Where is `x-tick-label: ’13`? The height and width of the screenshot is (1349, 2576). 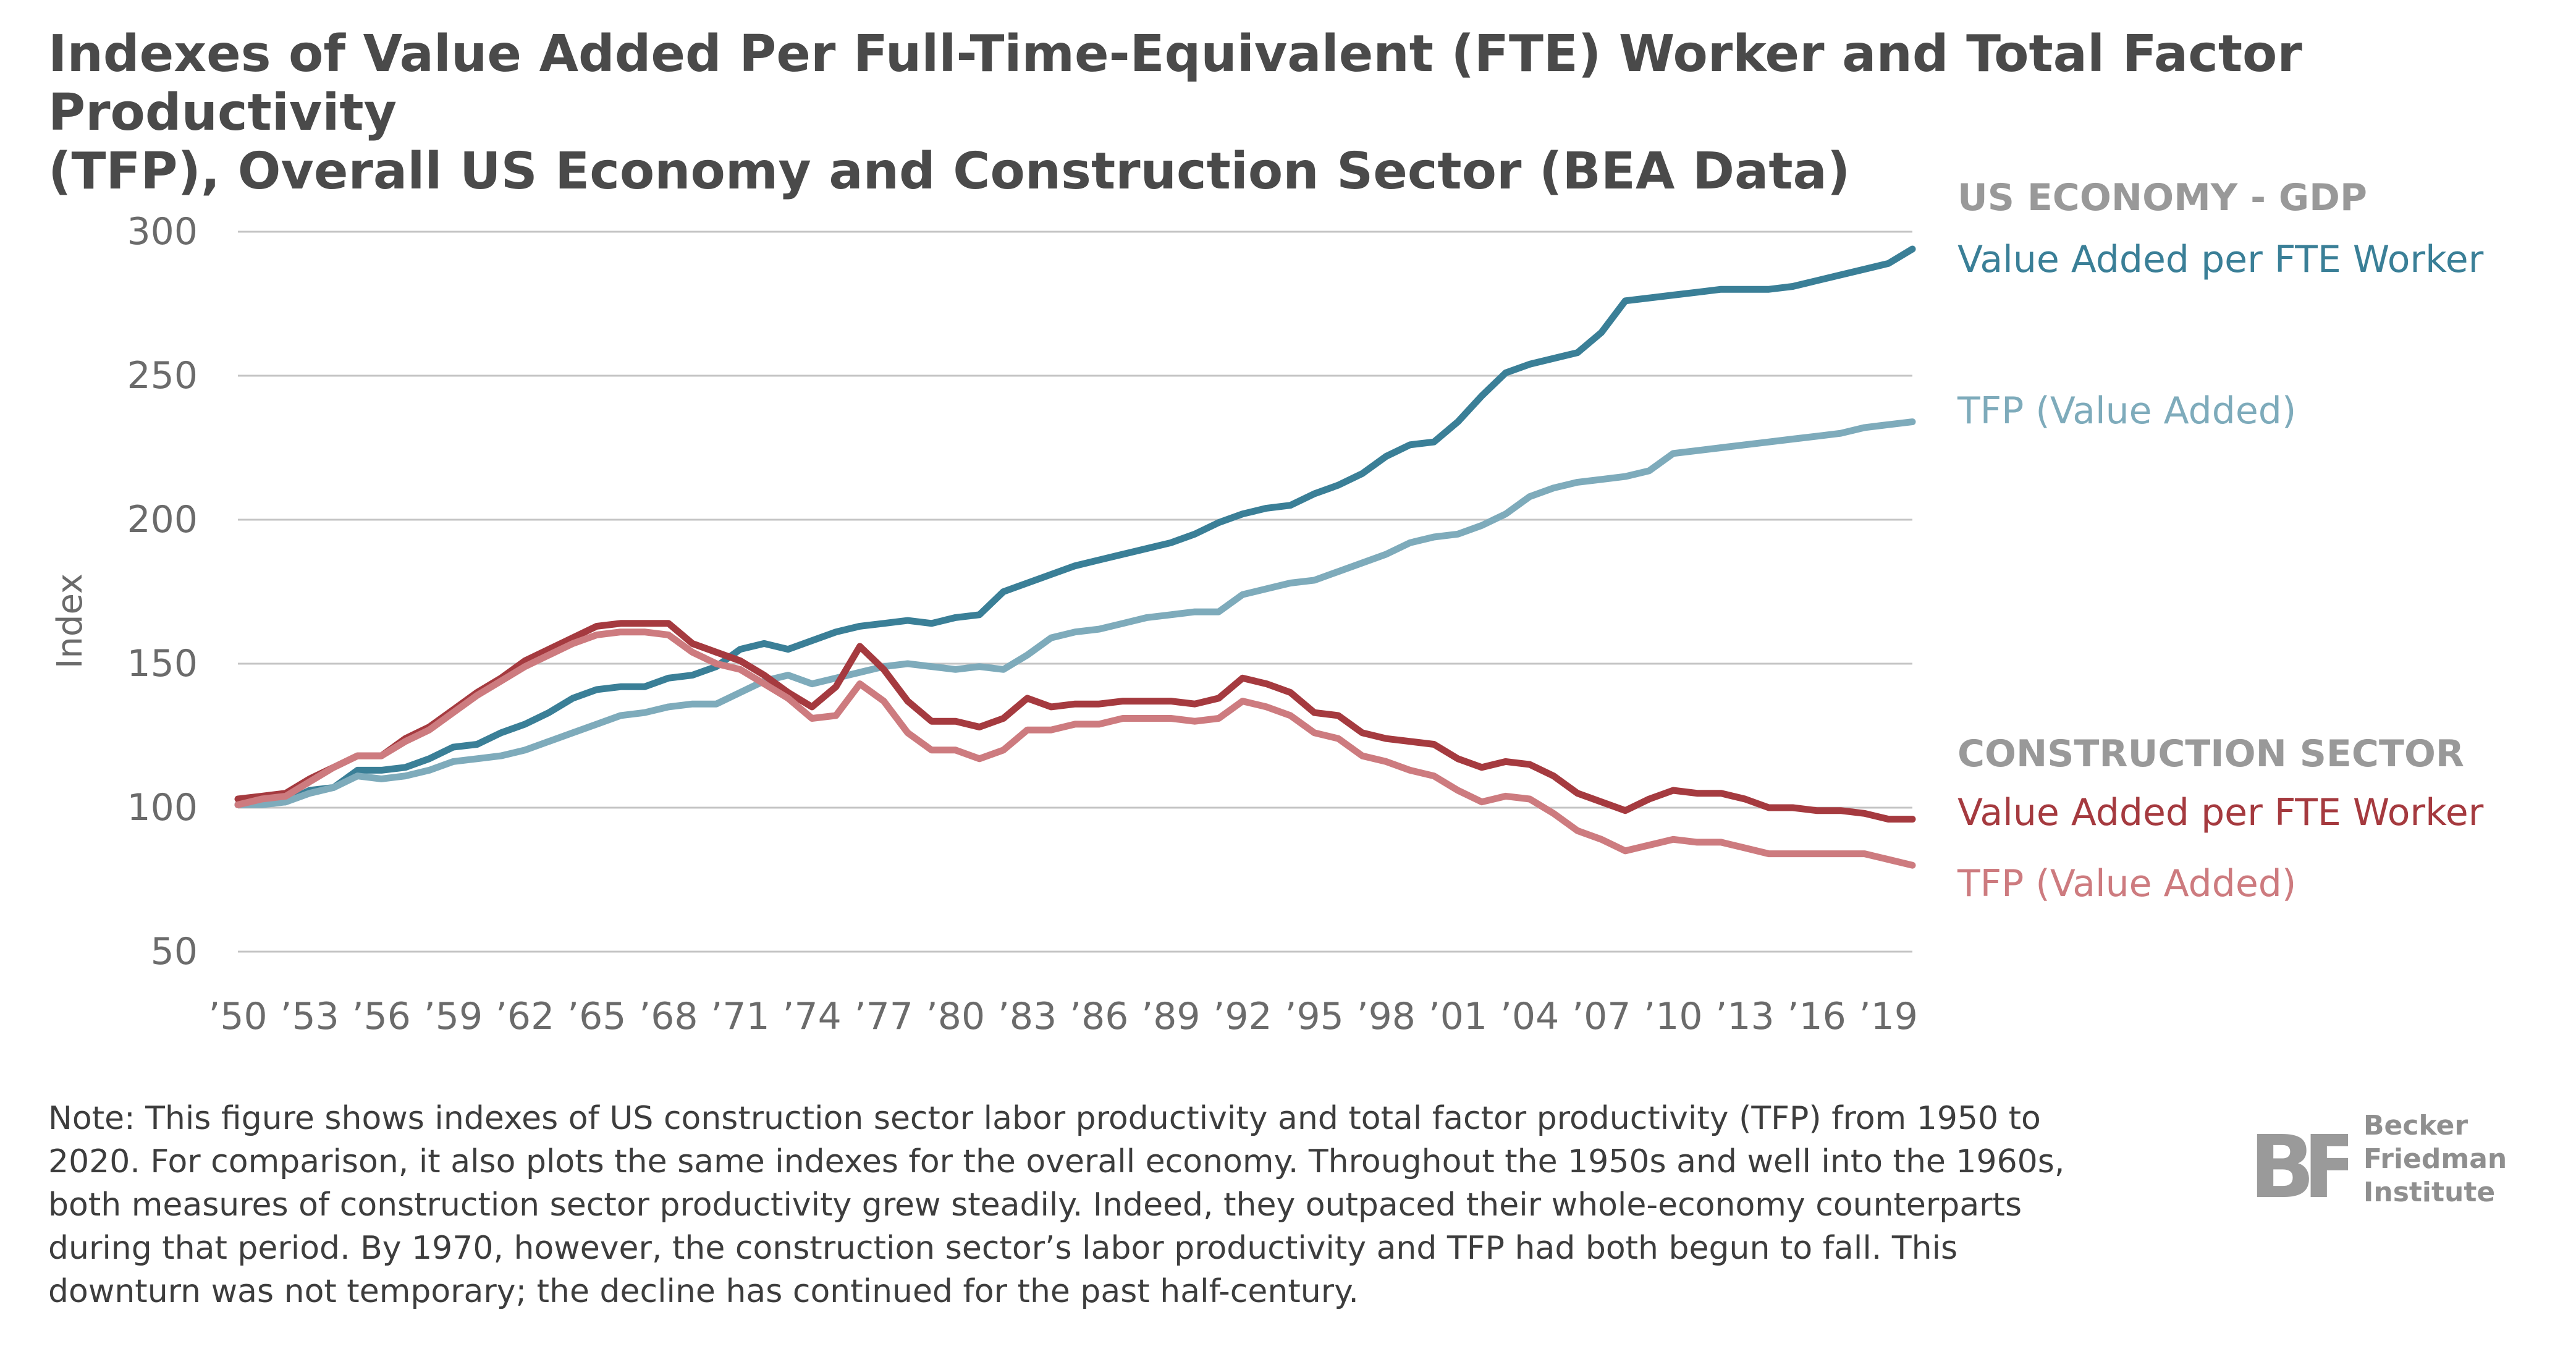 x-tick-label: ’13 is located at coordinates (1744, 1017).